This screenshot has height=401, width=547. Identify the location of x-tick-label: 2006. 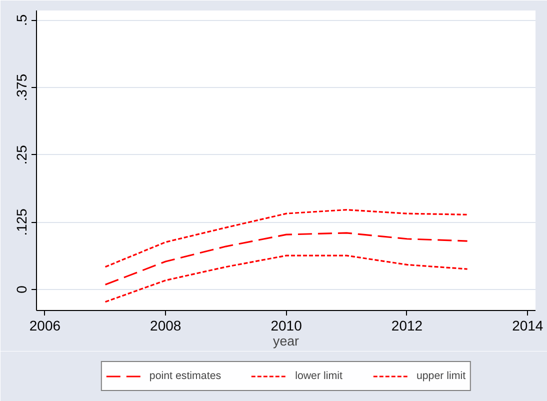
(45, 326).